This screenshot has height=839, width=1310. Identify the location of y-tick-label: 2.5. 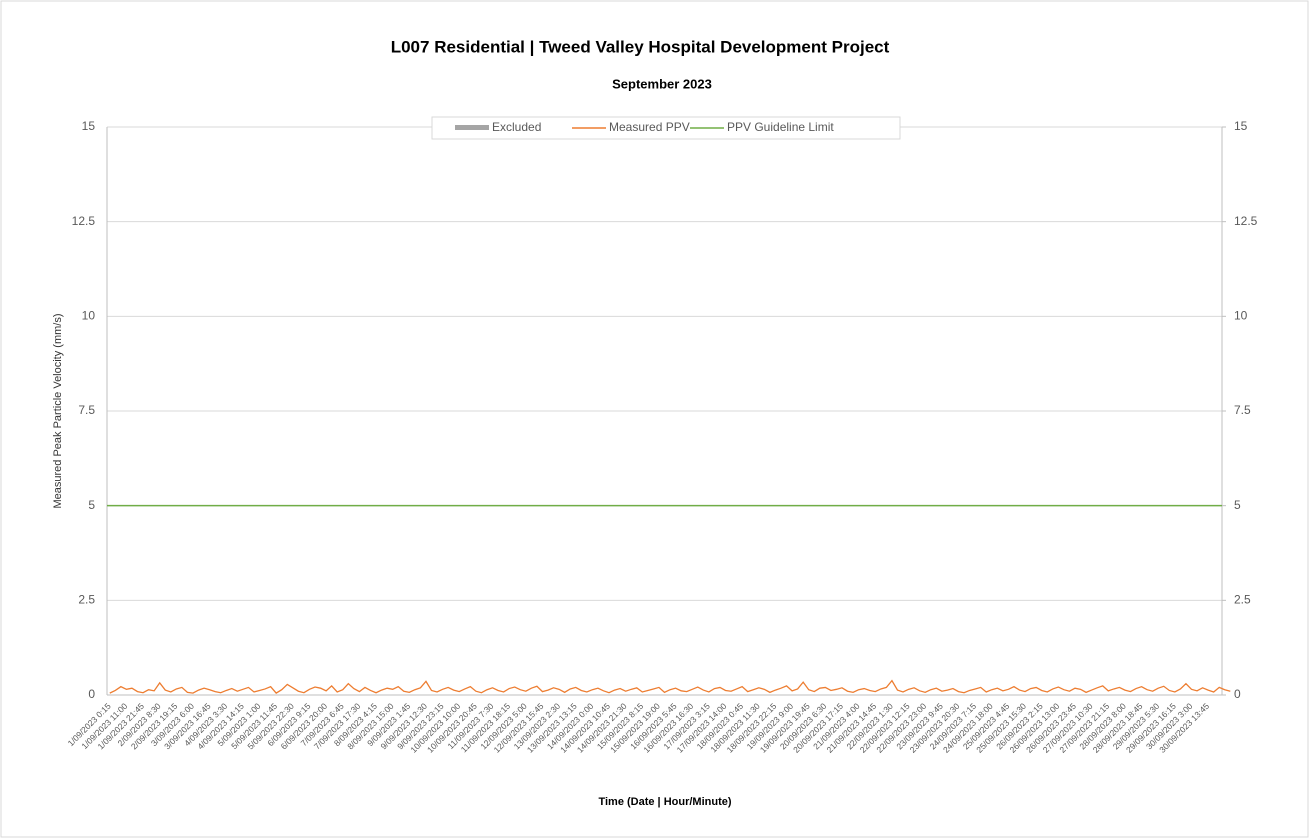
(86, 600).